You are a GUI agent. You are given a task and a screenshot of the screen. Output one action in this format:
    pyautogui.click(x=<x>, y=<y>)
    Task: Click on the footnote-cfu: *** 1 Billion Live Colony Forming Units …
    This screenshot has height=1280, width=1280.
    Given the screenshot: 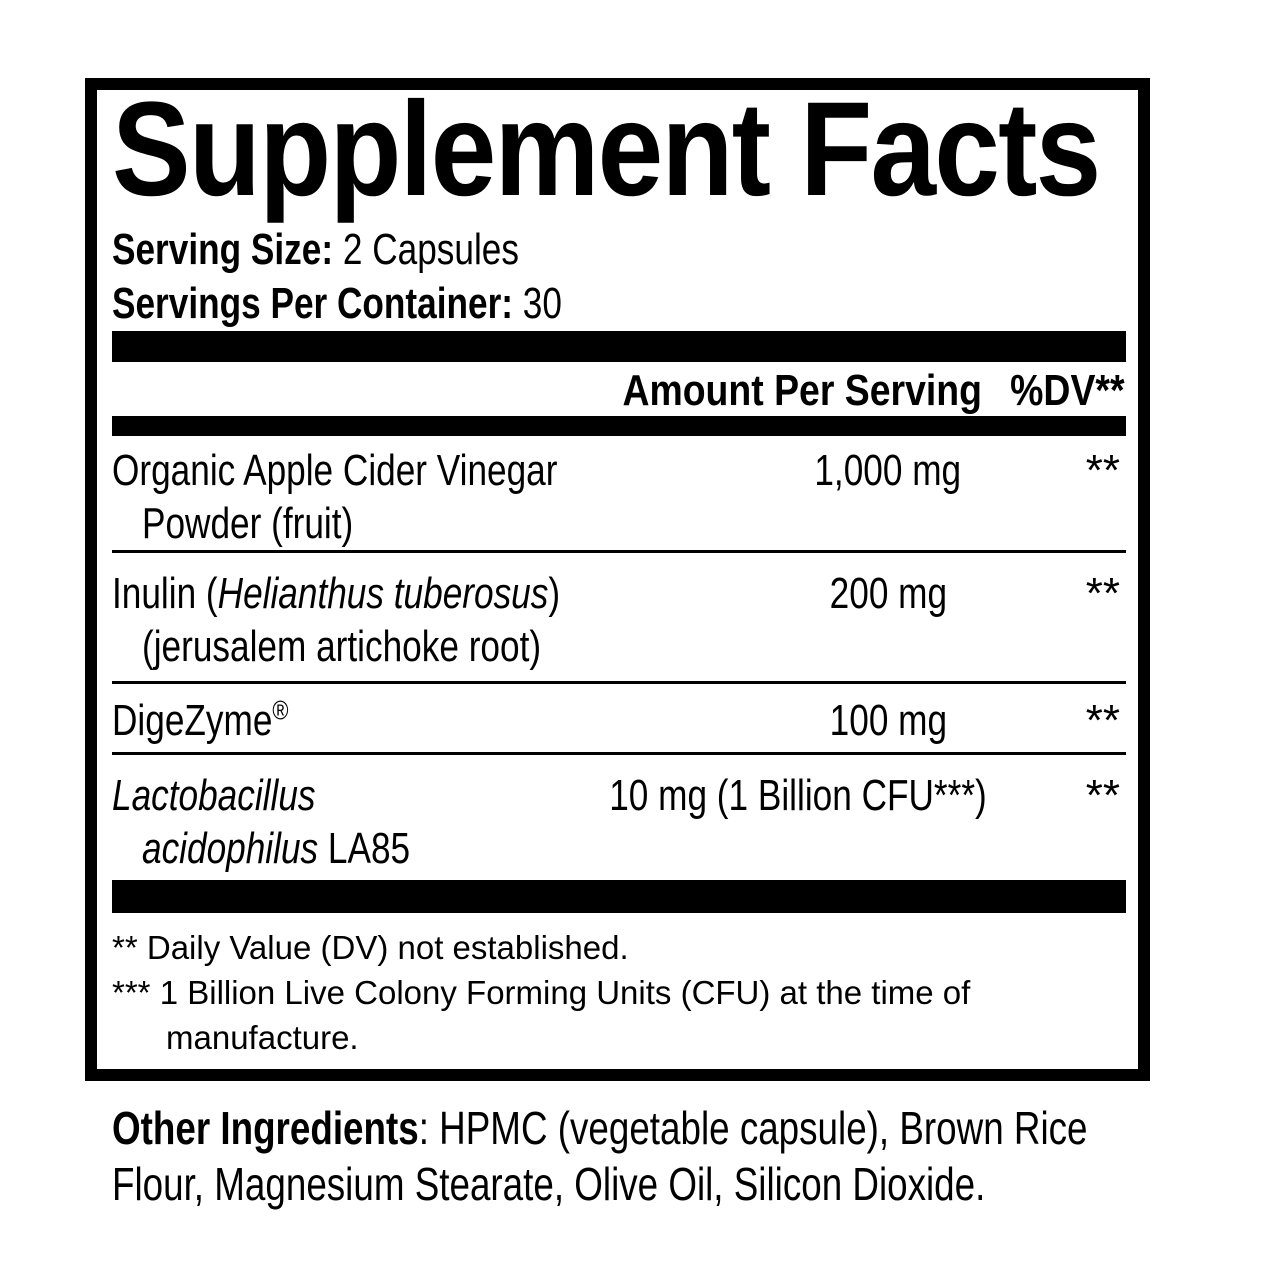 What is the action you would take?
    pyautogui.click(x=619, y=992)
    